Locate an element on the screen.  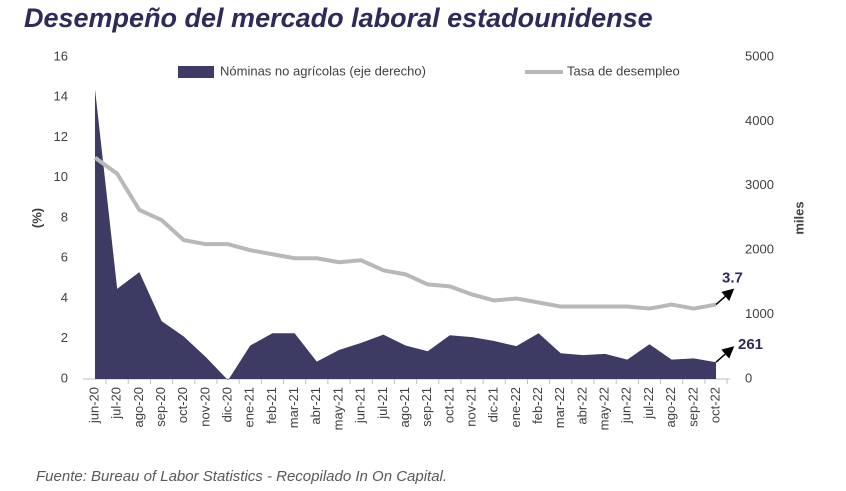
y-tick-label: 2 is located at coordinates (64, 337).